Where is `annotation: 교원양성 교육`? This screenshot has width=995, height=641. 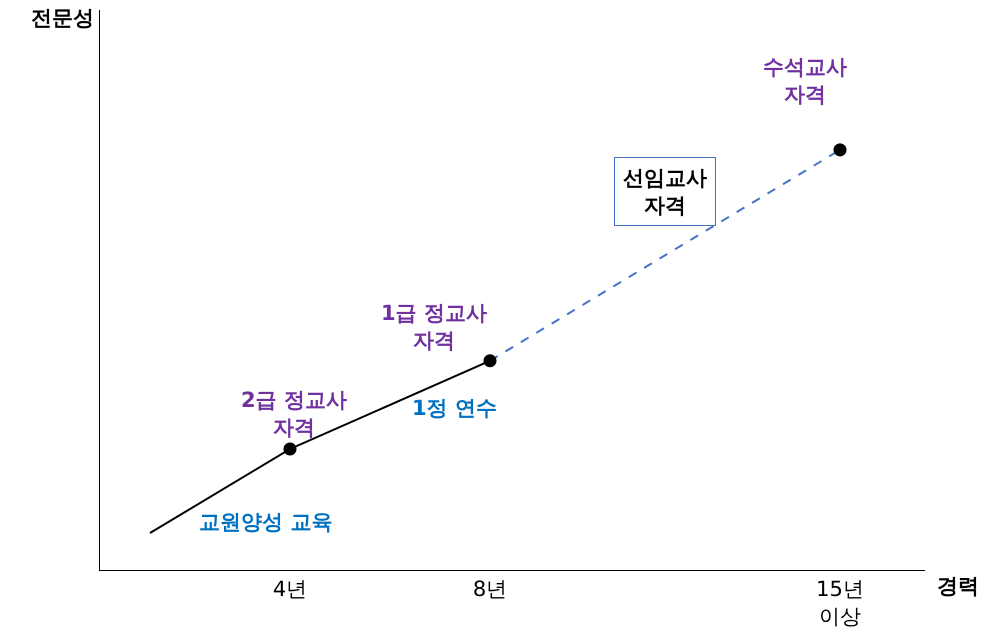
annotation: 교원양성 교육 is located at coordinates (265, 522).